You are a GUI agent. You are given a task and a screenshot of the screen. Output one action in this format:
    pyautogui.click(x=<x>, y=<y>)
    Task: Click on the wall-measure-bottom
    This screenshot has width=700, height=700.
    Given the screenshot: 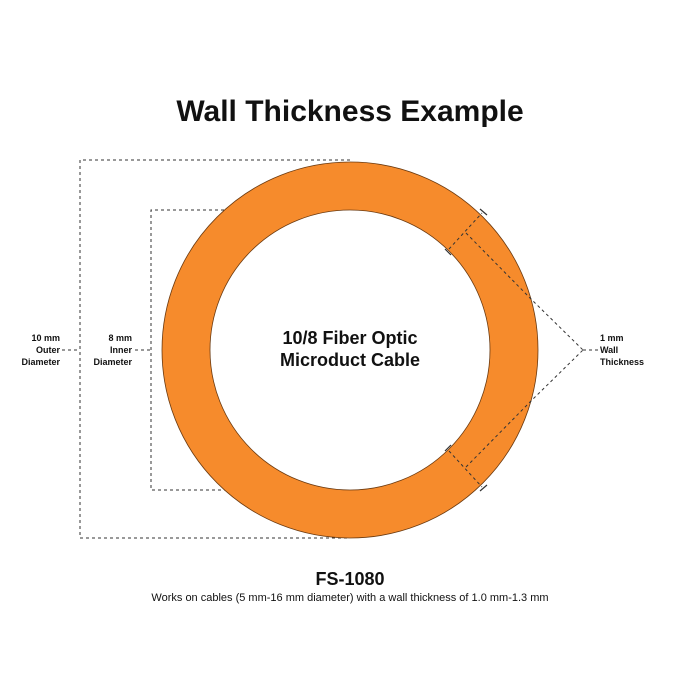 What is the action you would take?
    pyautogui.click(x=516, y=418)
    